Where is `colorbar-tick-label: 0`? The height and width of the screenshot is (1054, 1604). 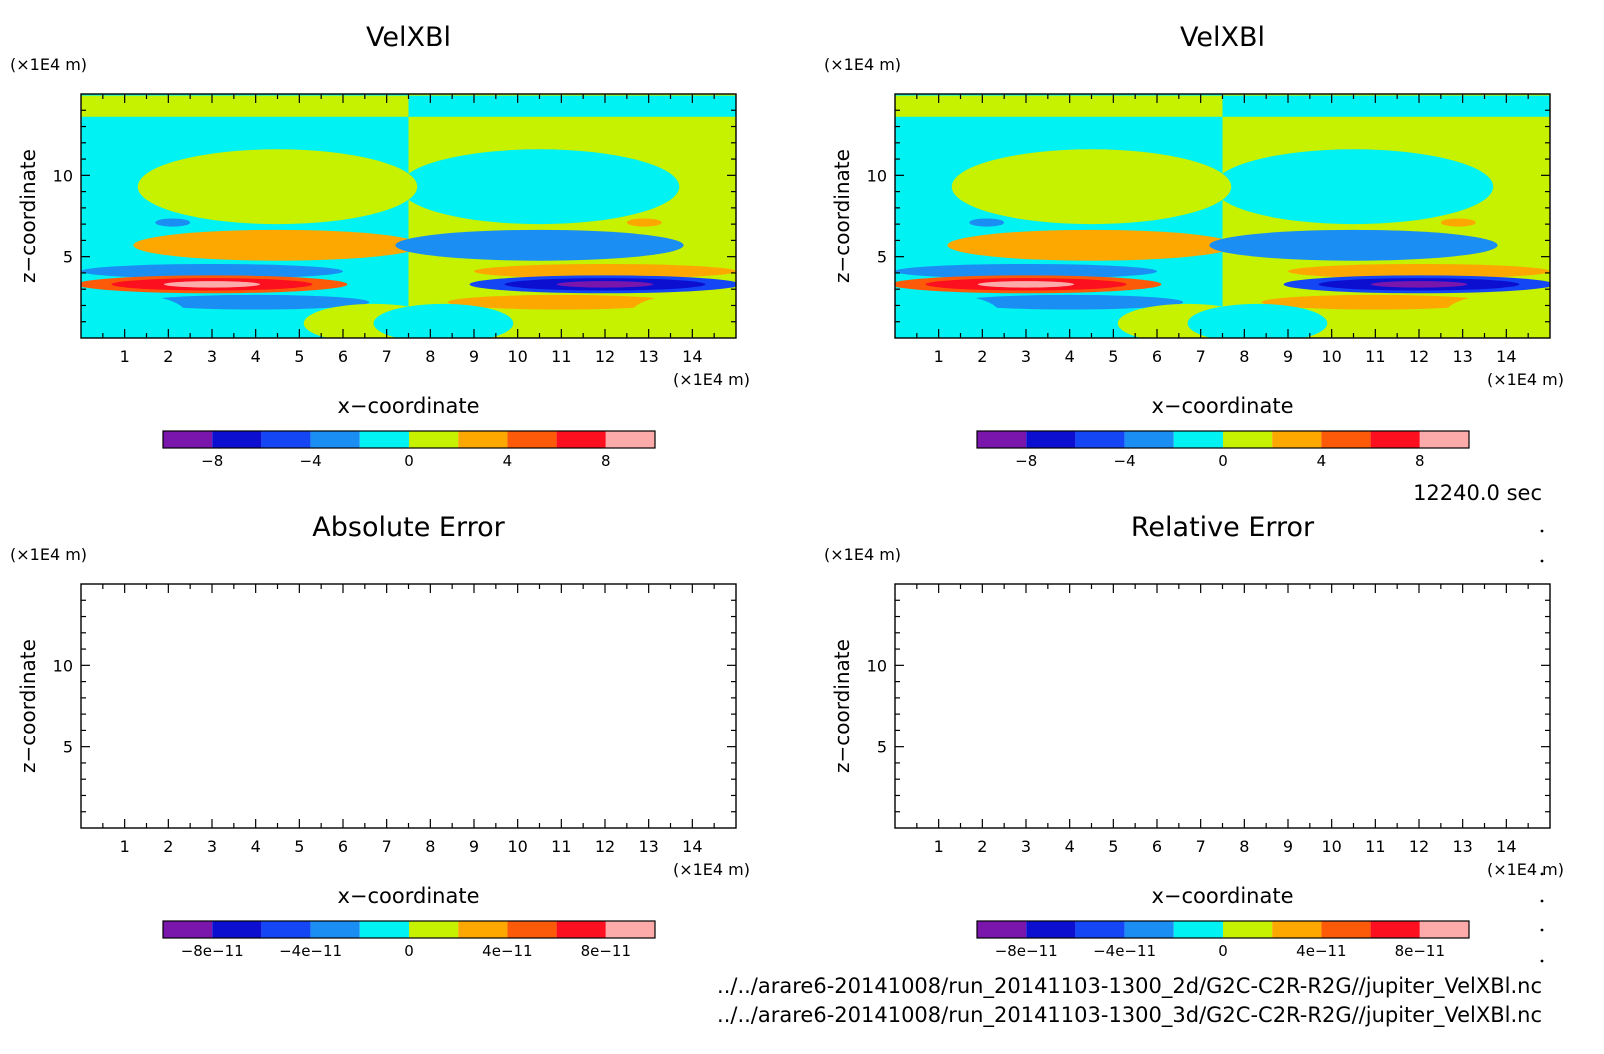 colorbar-tick-label: 0 is located at coordinates (1223, 461).